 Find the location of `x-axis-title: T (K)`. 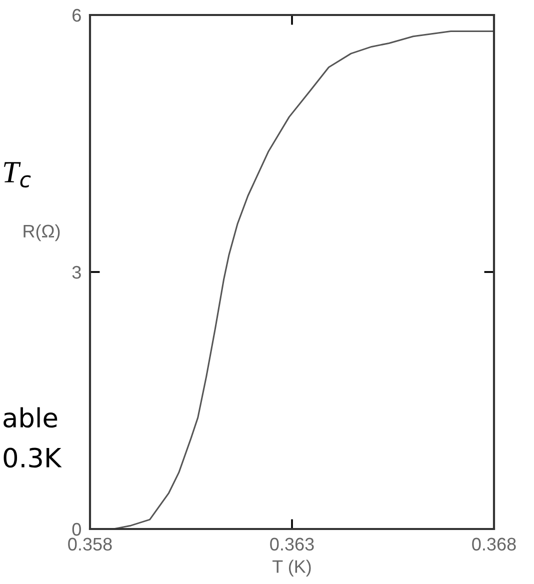

x-axis-title: T (K) is located at coordinates (291, 568).